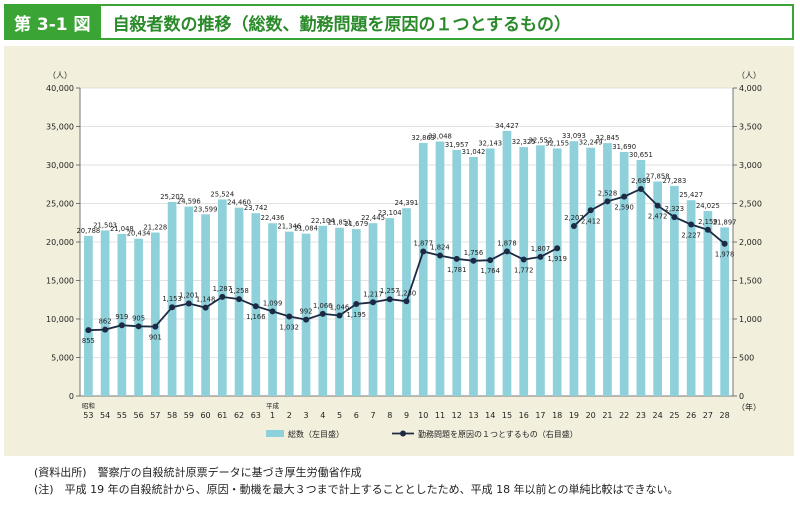  I want to click on x-tick-label: 60, so click(205, 415).